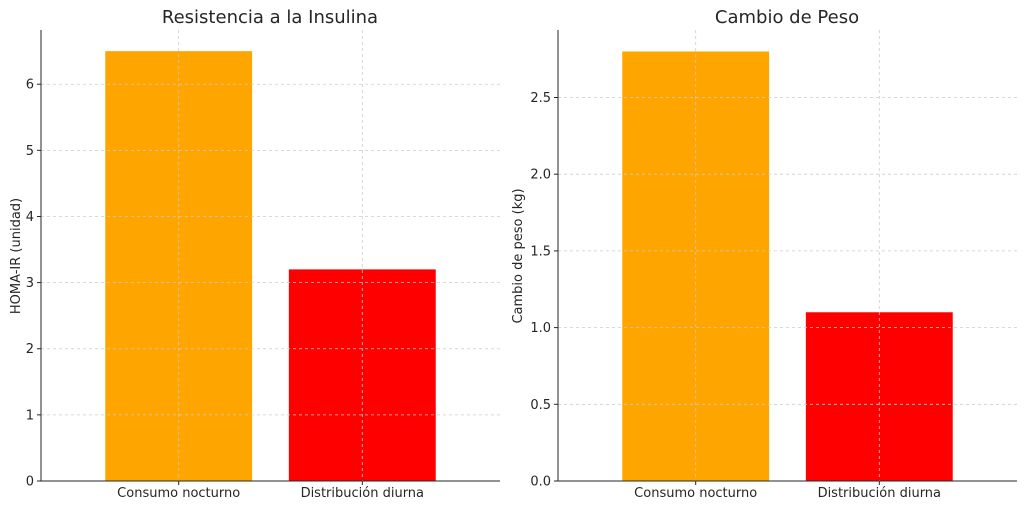 This screenshot has height=520, width=1024. Describe the element at coordinates (540, 405) in the screenshot. I see `y-tick-label: 0.5` at that location.